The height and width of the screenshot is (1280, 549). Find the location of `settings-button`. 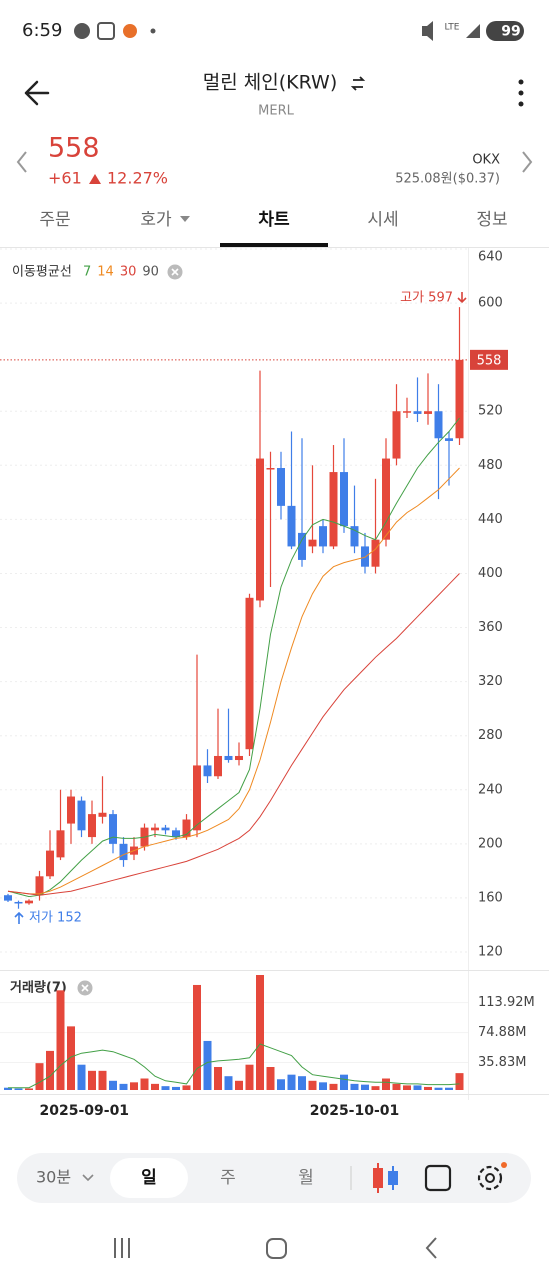

settings-button is located at coordinates (490, 1178).